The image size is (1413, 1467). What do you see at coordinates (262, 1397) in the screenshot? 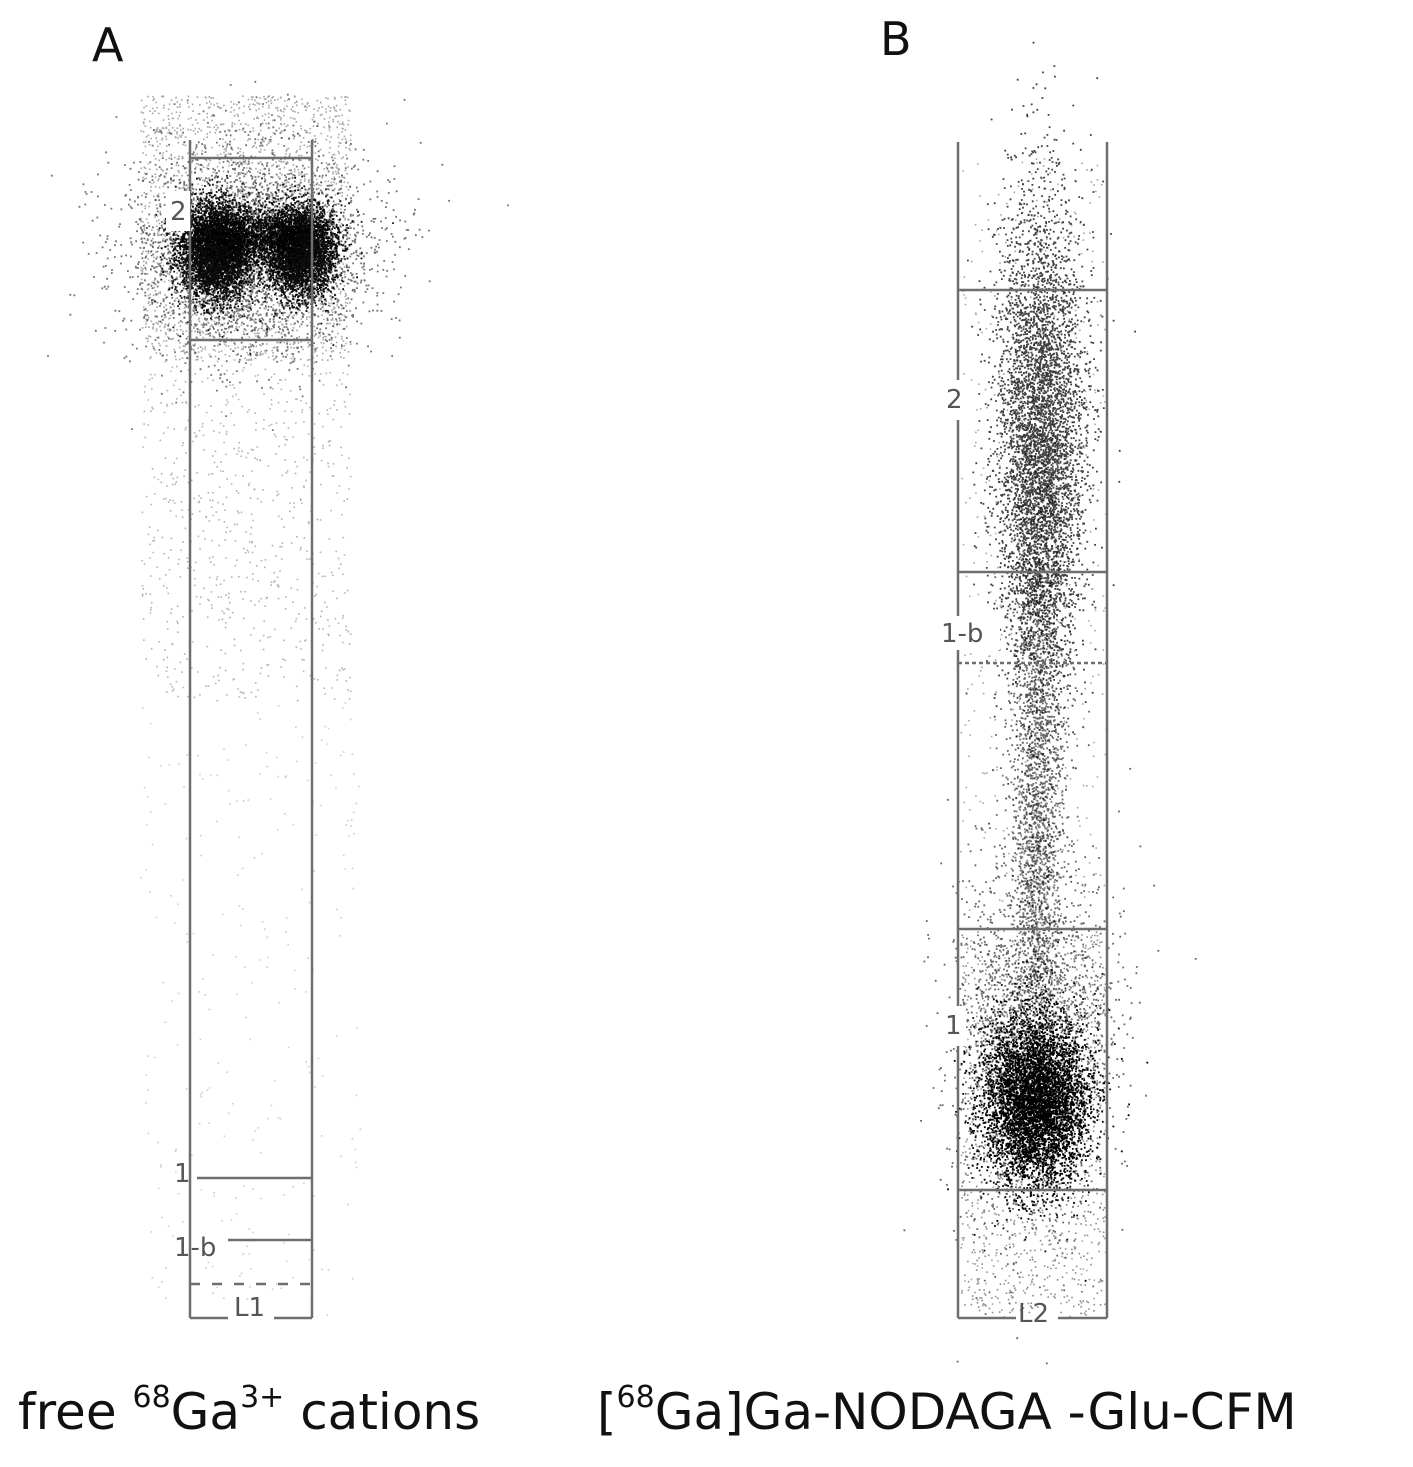
I see `caption-a-charge: 3+` at bounding box center [262, 1397].